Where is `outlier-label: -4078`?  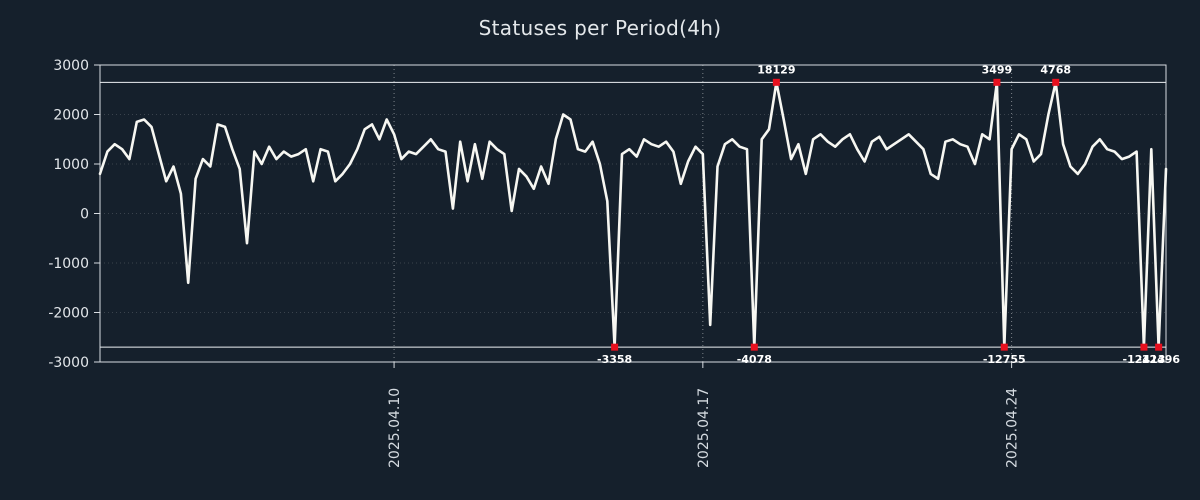 outlier-label: -4078 is located at coordinates (754, 359).